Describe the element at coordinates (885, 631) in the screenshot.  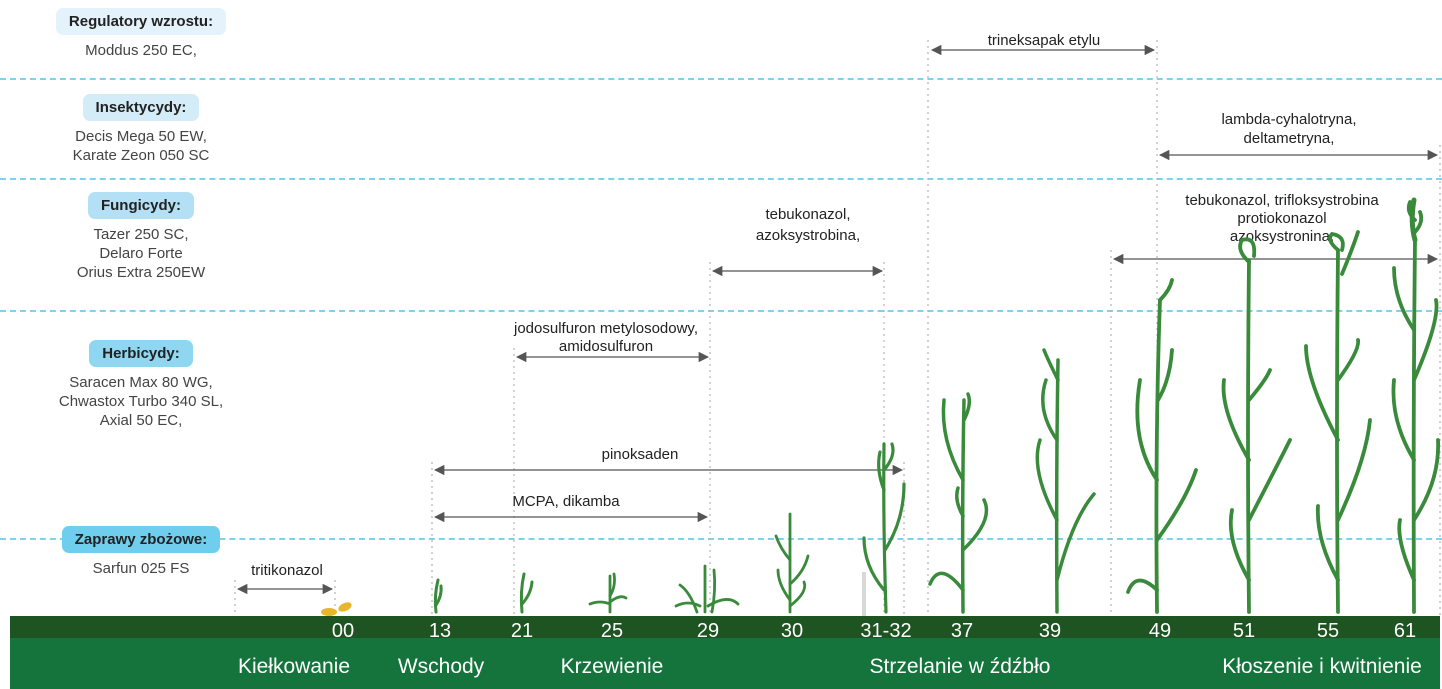
I see `stage-label: 31-32` at that location.